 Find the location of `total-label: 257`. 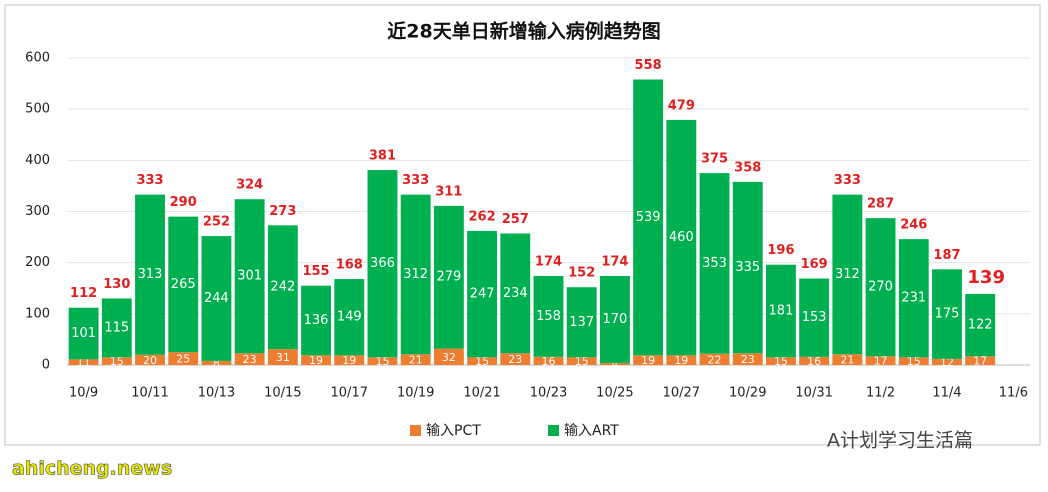

total-label: 257 is located at coordinates (515, 219).